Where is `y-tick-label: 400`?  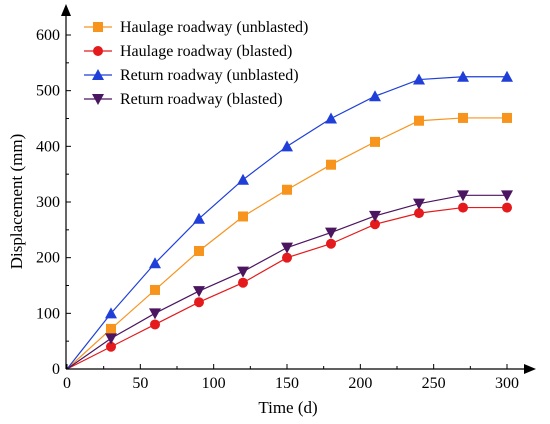 y-tick-label: 400 is located at coordinates (48, 146).